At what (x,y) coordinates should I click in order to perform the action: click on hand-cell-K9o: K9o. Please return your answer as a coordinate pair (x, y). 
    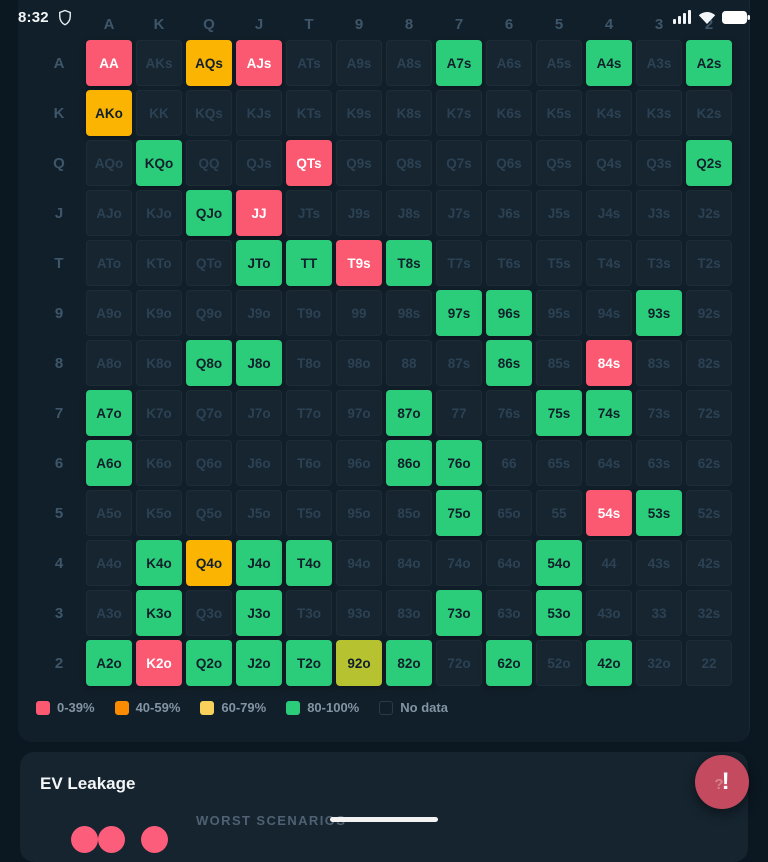
    Looking at the image, I should click on (159, 313).